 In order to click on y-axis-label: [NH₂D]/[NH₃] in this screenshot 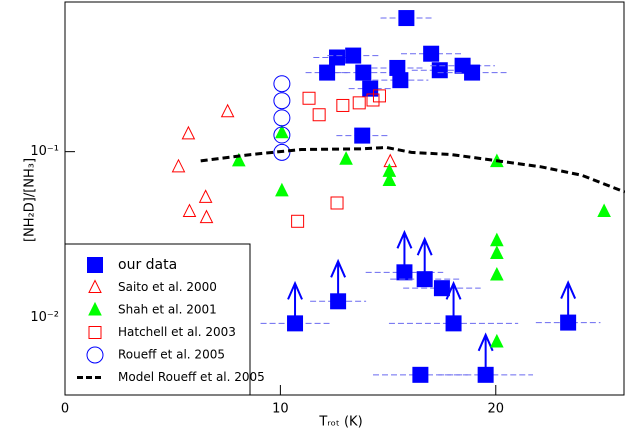, I will do `click(30, 200)`.